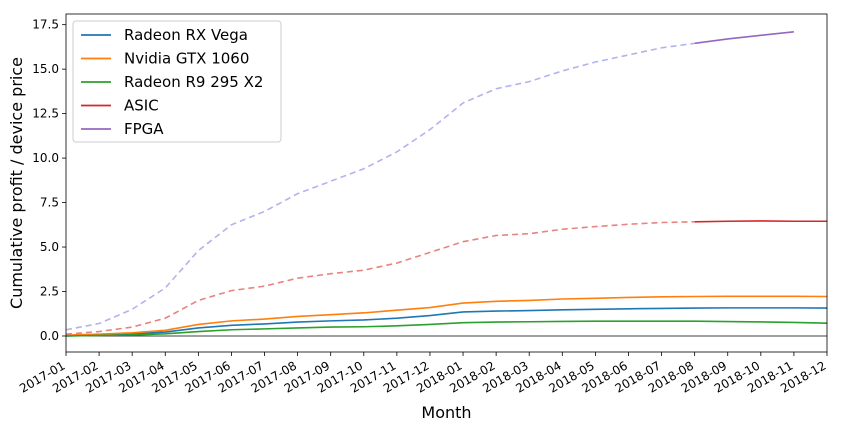 Image resolution: width=864 pixels, height=432 pixels. What do you see at coordinates (49, 180) in the screenshot?
I see `y-axis: 0.0 2.5 5.0 7.5 10.0 12.5 15.0 17.5` at bounding box center [49, 180].